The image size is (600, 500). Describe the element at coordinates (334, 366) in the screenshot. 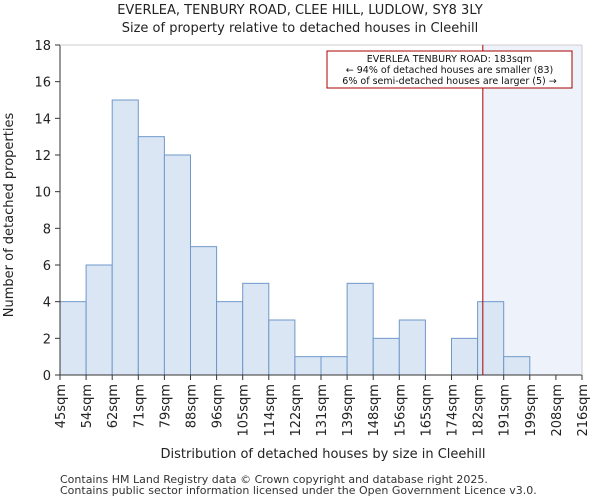

I see `bar-131sqm` at that location.